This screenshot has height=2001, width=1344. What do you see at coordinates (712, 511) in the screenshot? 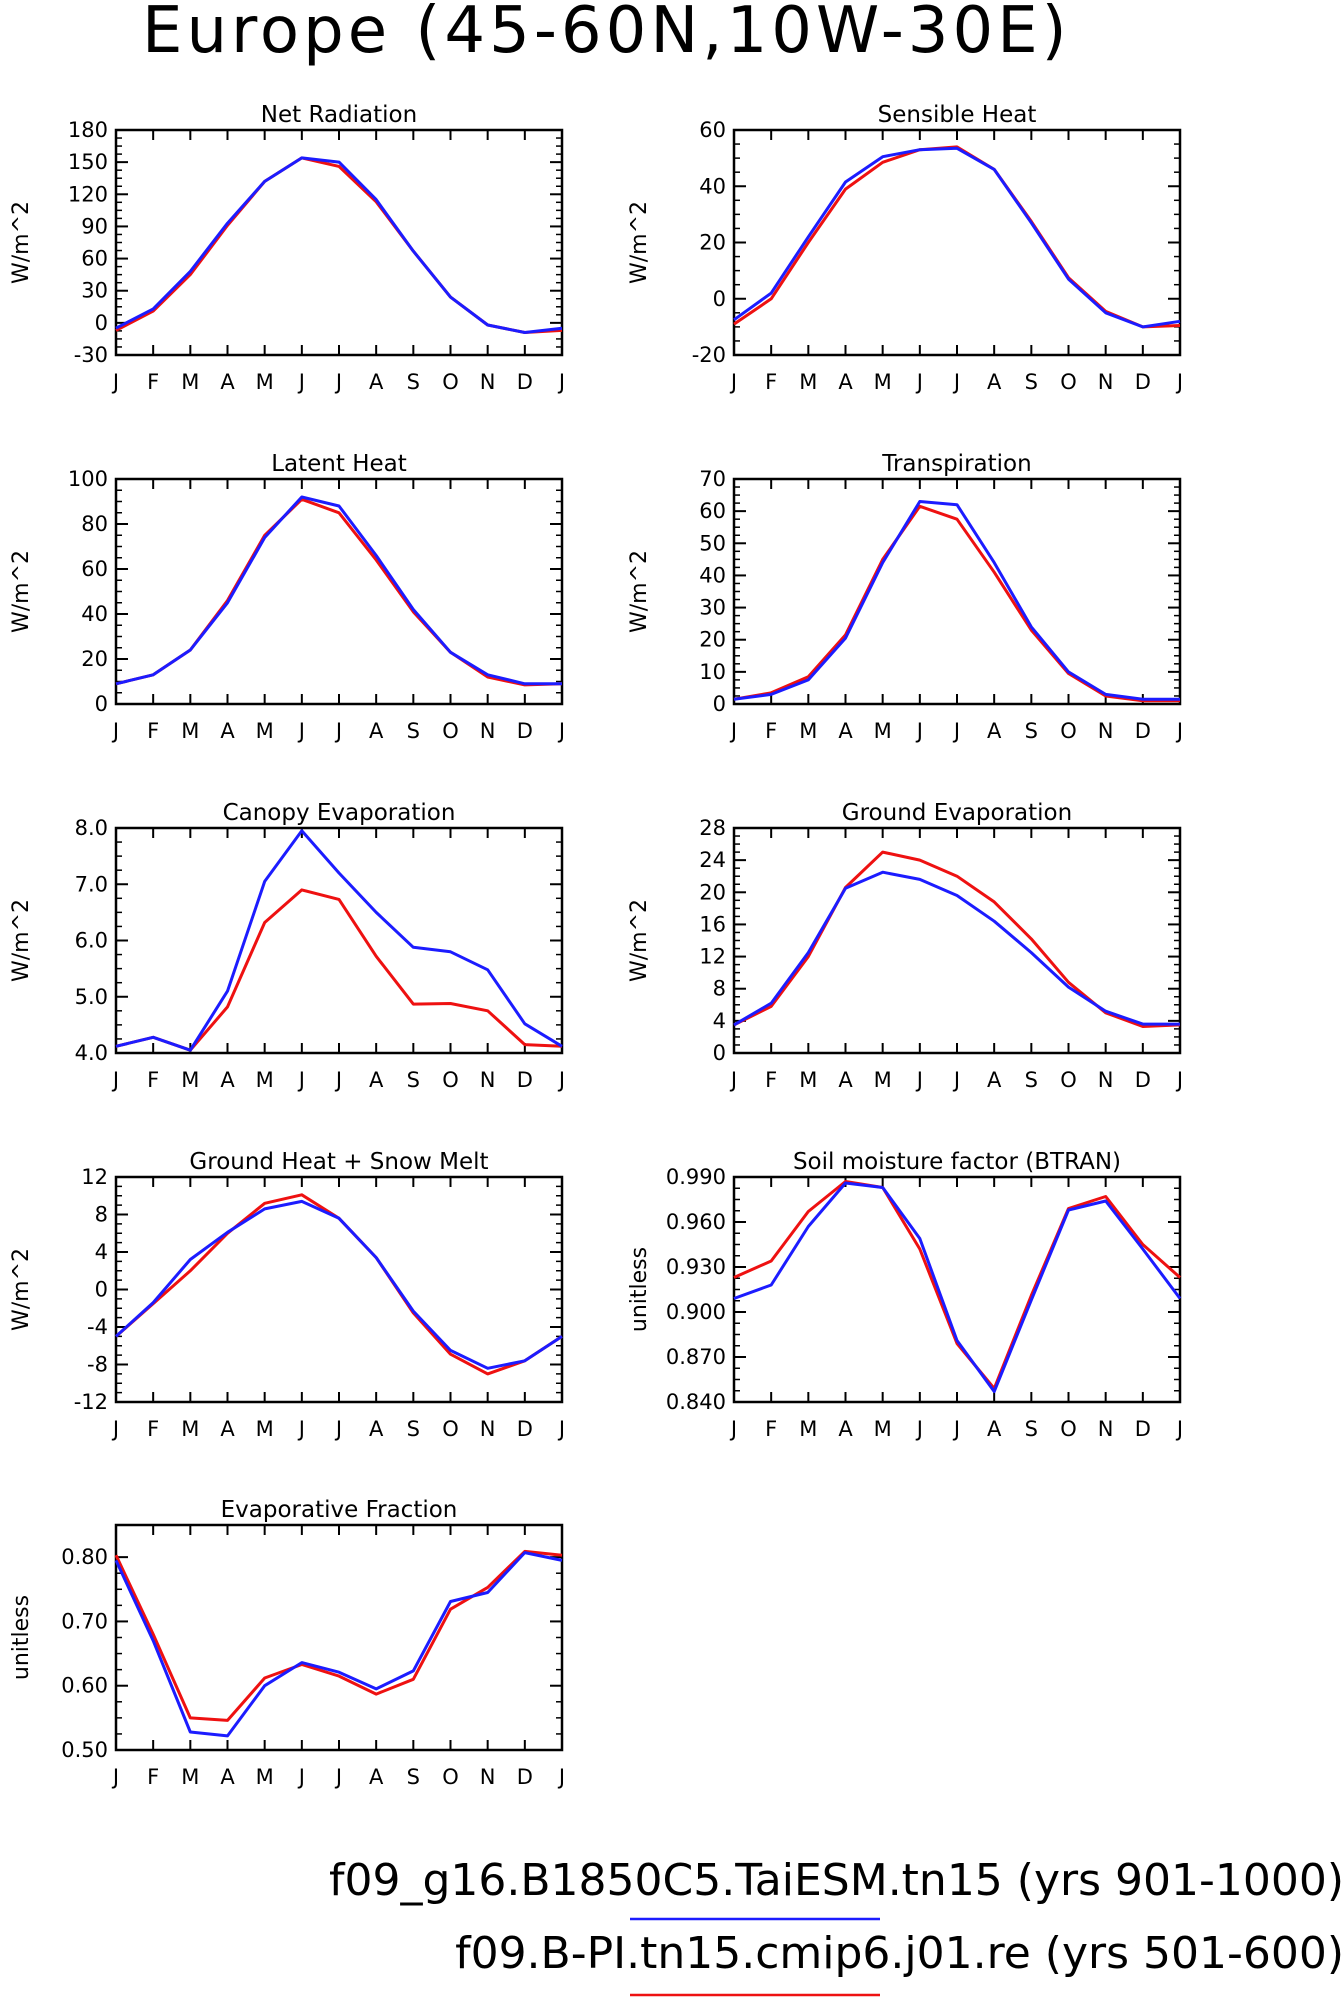
I see `transpiration-ytick-label: 60` at bounding box center [712, 511].